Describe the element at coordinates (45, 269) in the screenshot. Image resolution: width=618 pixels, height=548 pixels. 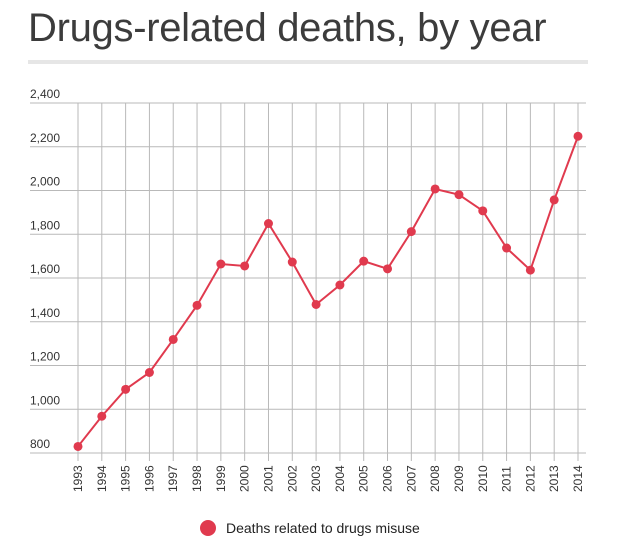
I see `y-tick-label: 1,600` at that location.